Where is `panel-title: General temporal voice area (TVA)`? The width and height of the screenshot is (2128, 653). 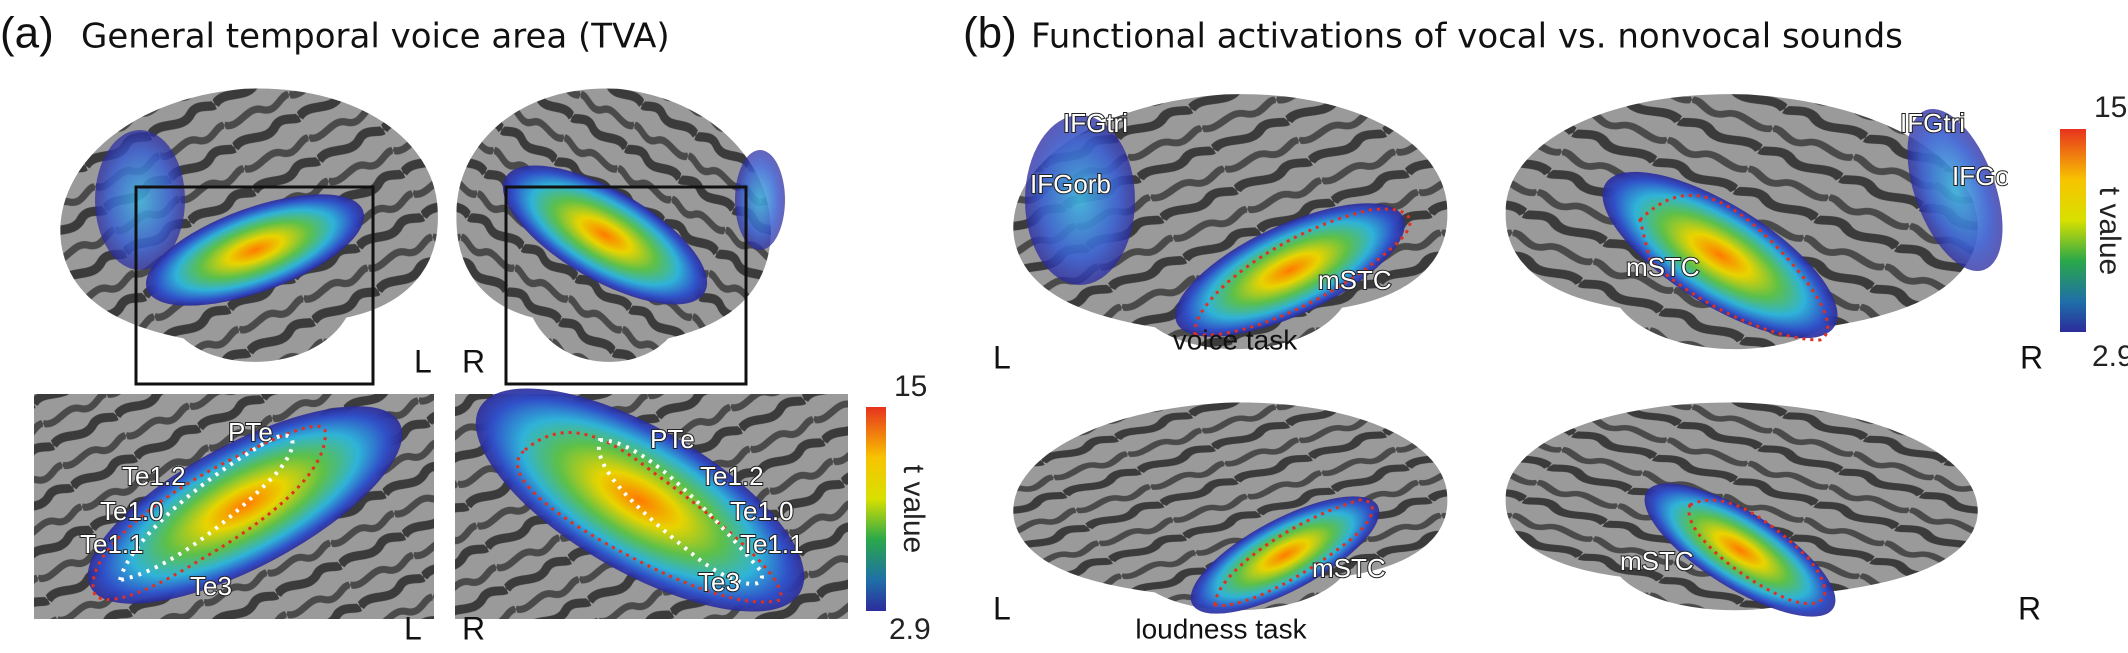
panel-title: General temporal voice area (TVA) is located at coordinates (375, 37).